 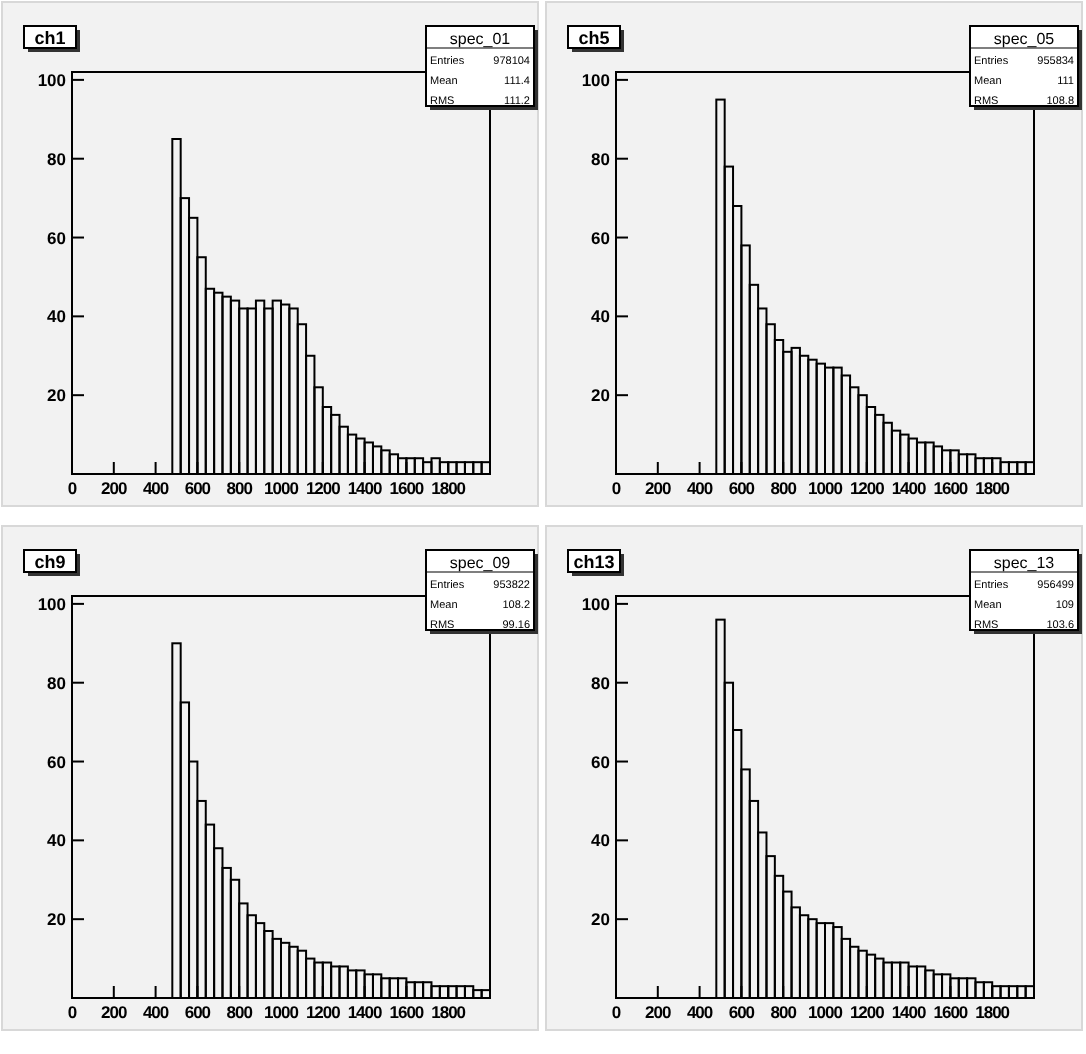 I want to click on chart-title: ch9, so click(x=50, y=562).